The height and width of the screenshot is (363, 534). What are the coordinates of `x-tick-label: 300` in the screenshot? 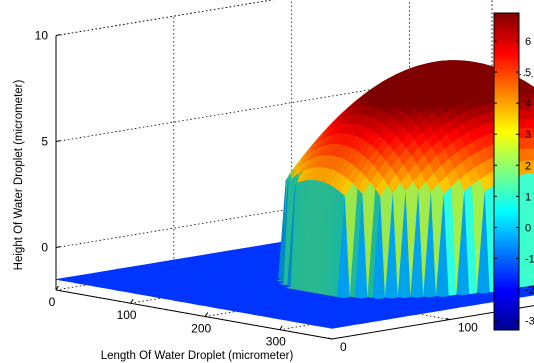 It's located at (276, 342).